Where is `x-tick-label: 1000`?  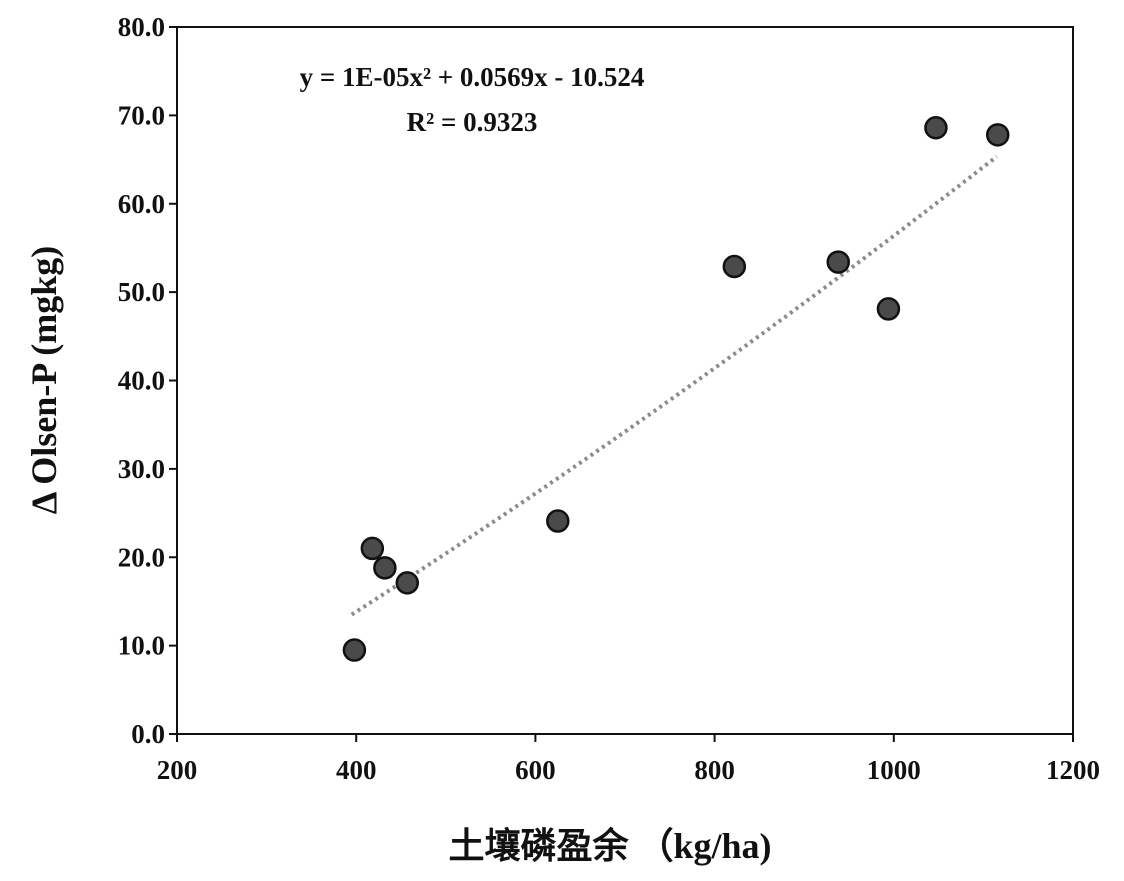
x-tick-label: 1000 is located at coordinates (894, 770).